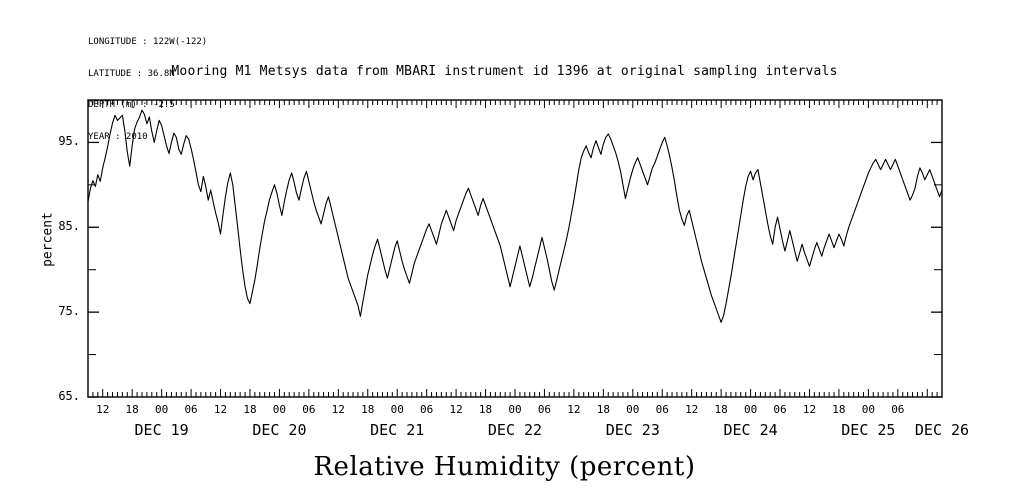 This screenshot has height=504, width=1009. What do you see at coordinates (131, 73) in the screenshot?
I see `metadata-latitude: LATITUDE : 36.8N` at bounding box center [131, 73].